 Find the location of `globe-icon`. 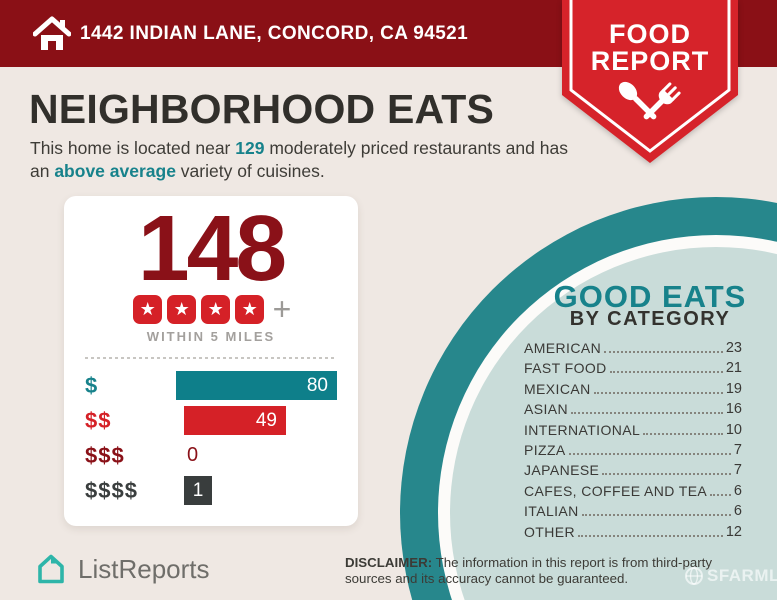

globe-icon is located at coordinates (694, 576).